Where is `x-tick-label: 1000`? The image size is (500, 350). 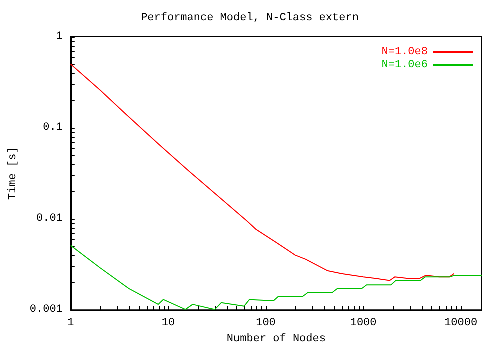
x-tick-label: 1000 is located at coordinates (363, 324).